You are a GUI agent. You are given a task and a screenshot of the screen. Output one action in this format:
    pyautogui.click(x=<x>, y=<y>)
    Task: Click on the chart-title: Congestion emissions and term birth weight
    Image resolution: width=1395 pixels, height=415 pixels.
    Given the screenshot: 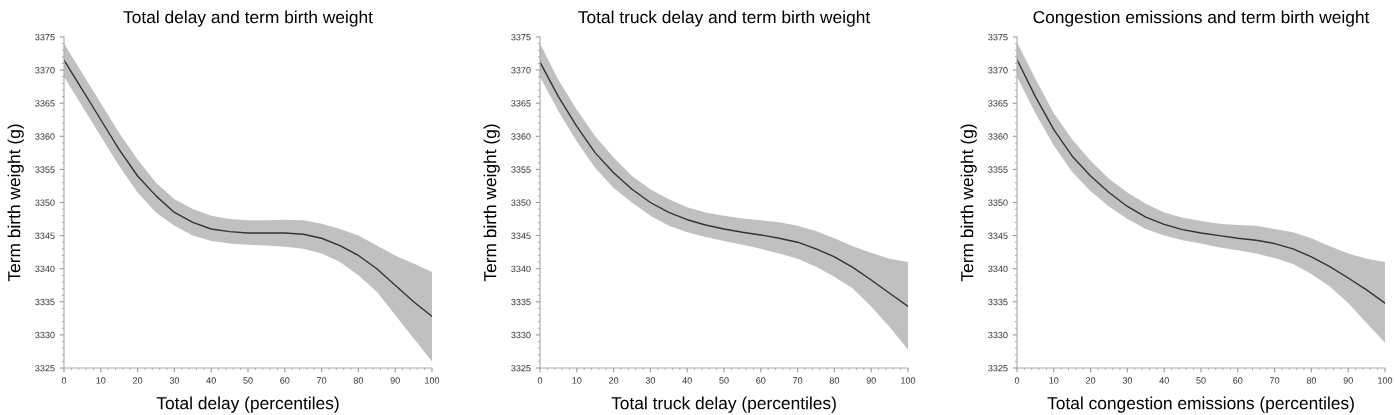 What is the action you would take?
    pyautogui.click(x=1201, y=18)
    